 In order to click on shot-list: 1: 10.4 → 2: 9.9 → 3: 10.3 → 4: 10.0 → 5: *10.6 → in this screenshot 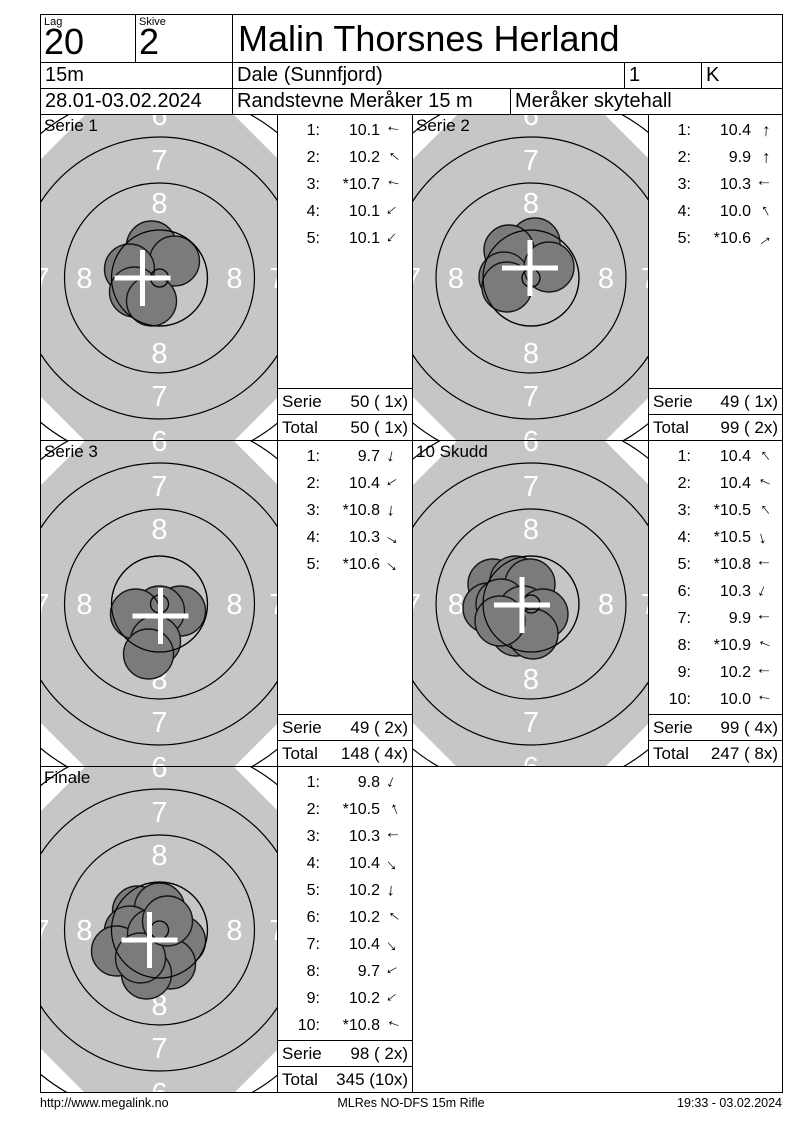, I will do `click(715, 251)`.